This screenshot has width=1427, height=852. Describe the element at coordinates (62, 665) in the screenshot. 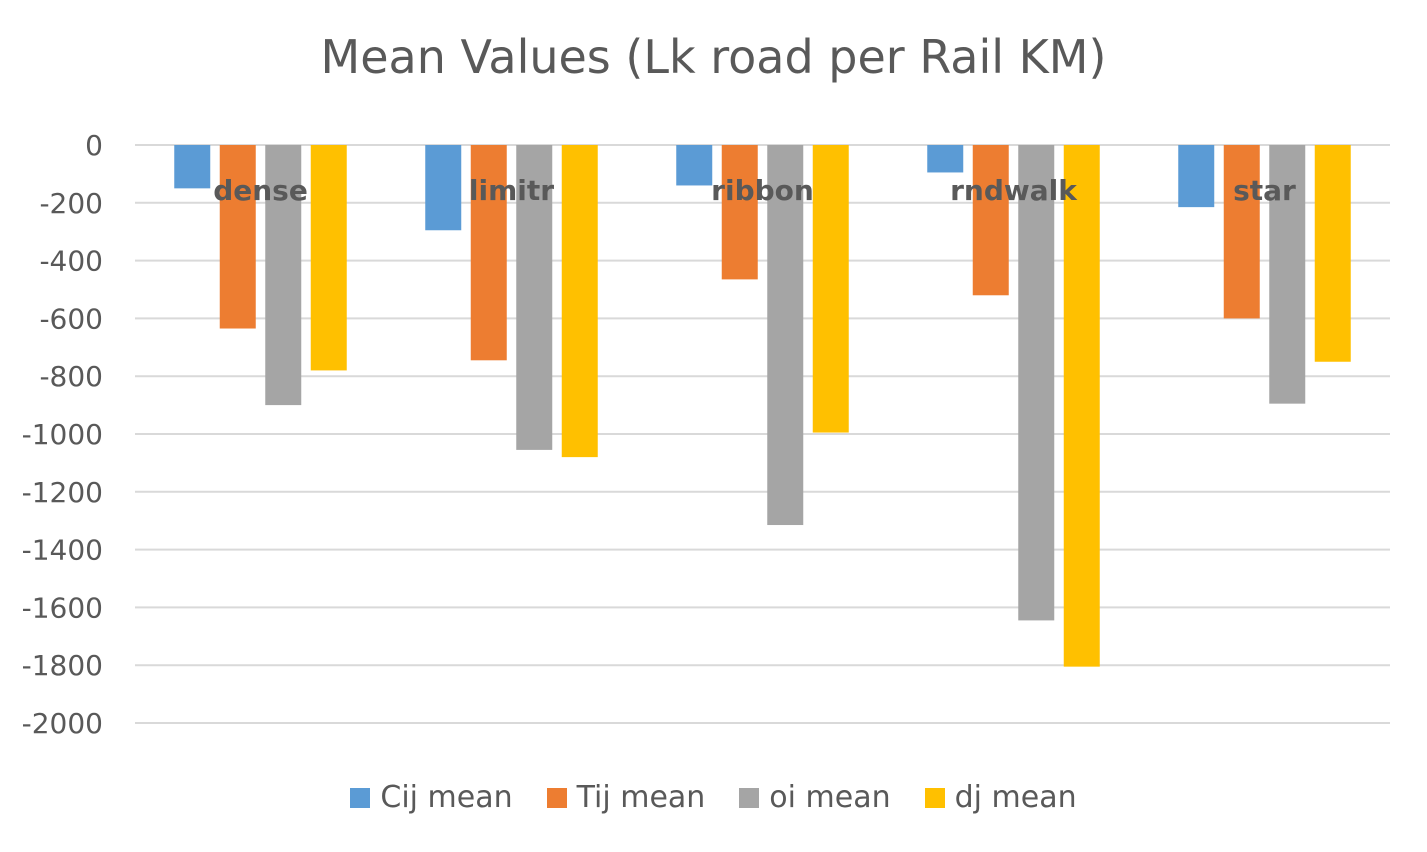

I see `y-tick-label: -1800` at that location.